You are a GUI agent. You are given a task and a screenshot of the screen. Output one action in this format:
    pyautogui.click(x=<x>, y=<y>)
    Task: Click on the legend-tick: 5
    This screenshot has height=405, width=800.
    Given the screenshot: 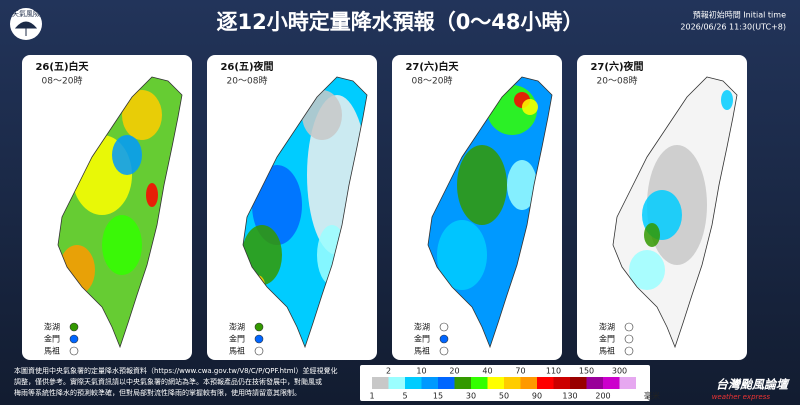 What is the action you would take?
    pyautogui.click(x=404, y=396)
    